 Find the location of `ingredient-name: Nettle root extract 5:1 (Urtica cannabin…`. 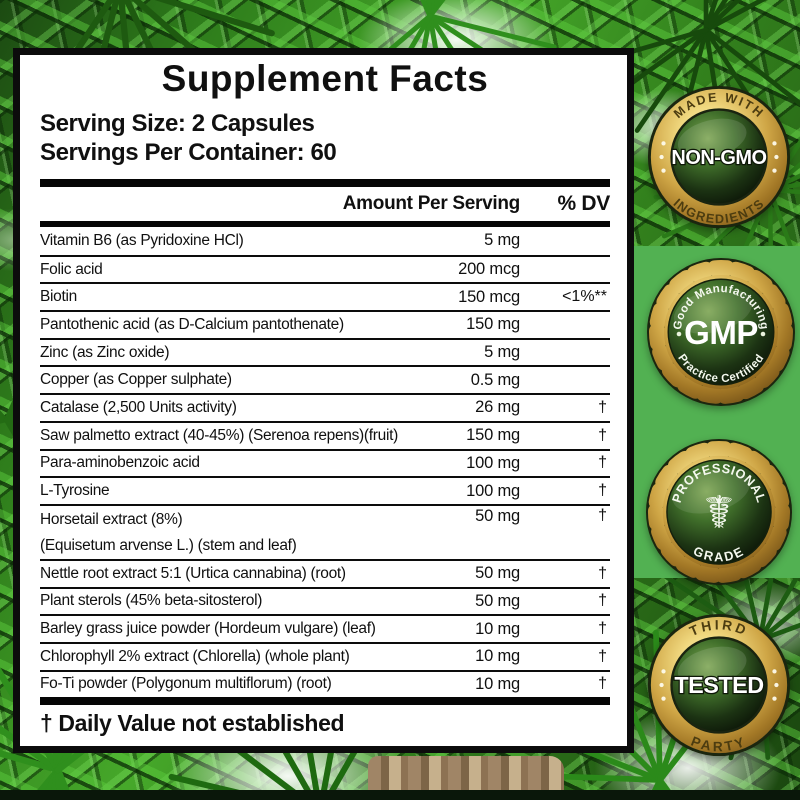

ingredient-name: Nettle root extract 5:1 (Urtica cannabin… is located at coordinates (193, 573).